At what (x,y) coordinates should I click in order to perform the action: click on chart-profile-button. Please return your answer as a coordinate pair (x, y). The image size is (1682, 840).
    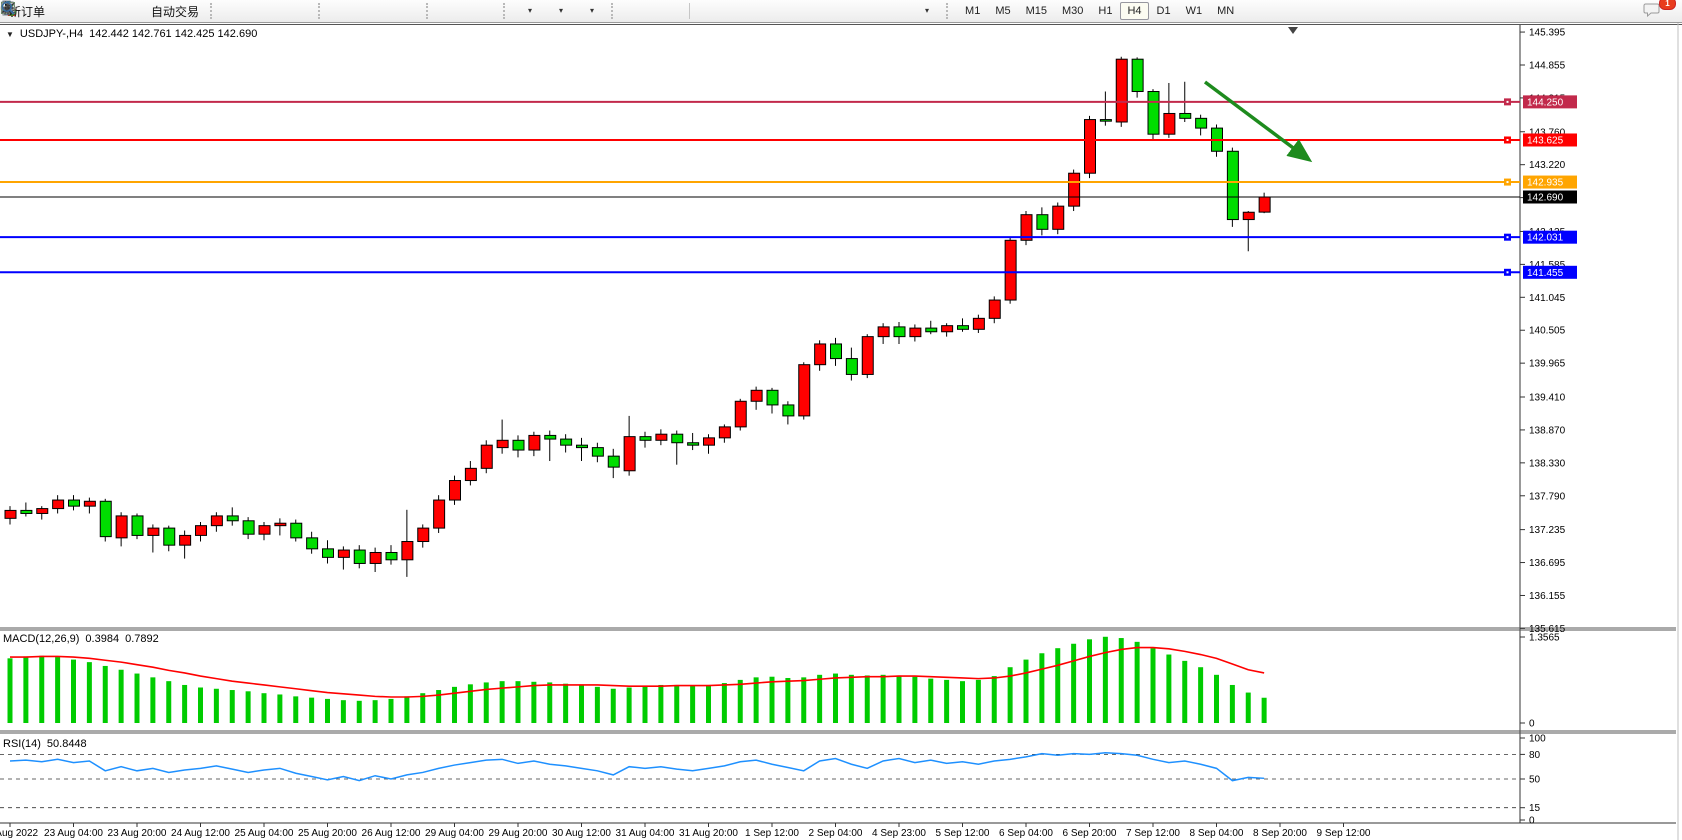
    Looking at the image, I should click on (57, 11).